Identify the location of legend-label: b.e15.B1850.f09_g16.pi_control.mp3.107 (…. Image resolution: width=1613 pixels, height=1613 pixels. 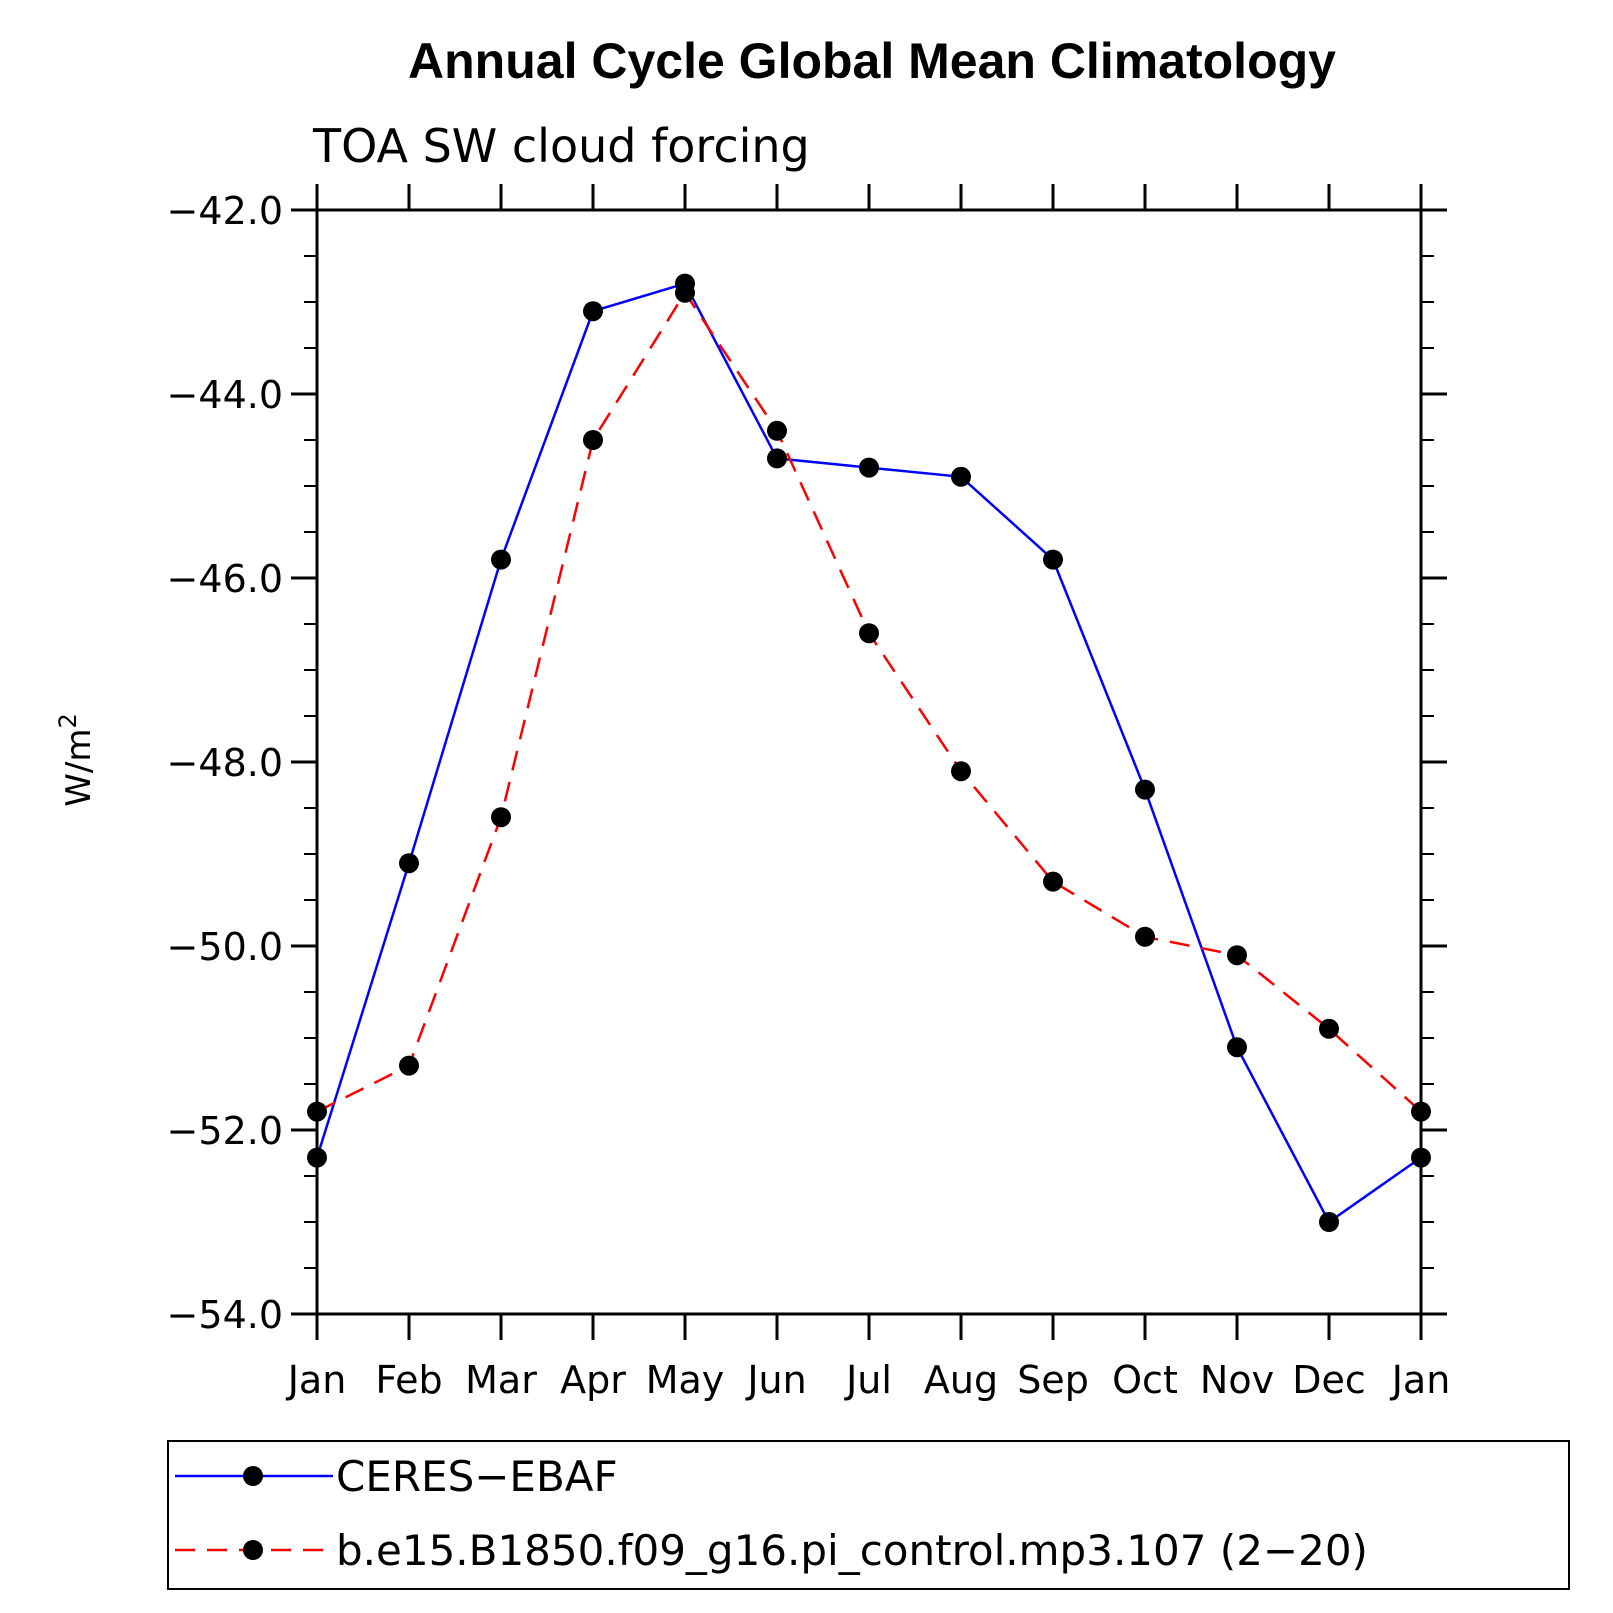
(852, 1550).